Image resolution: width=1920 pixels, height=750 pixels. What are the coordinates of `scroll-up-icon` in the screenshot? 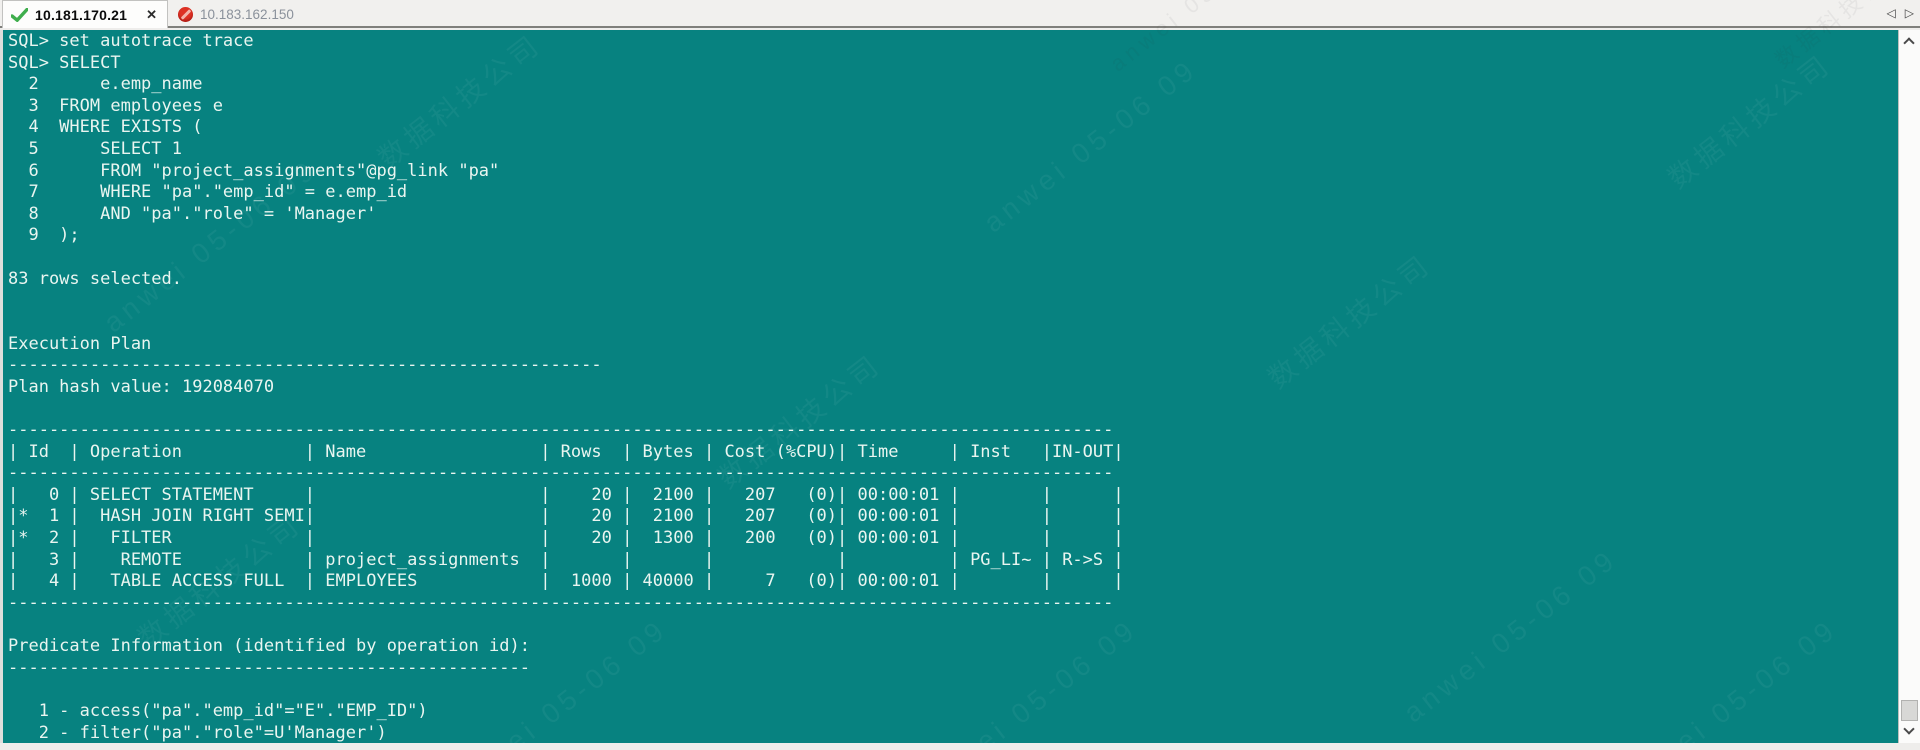 It's located at (1909, 43).